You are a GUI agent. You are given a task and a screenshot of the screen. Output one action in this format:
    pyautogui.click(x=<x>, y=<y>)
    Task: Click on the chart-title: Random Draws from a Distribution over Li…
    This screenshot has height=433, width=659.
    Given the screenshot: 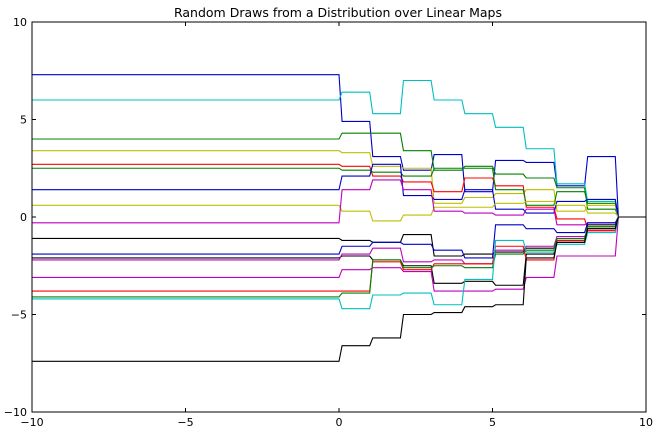 What is the action you would take?
    pyautogui.click(x=338, y=12)
    